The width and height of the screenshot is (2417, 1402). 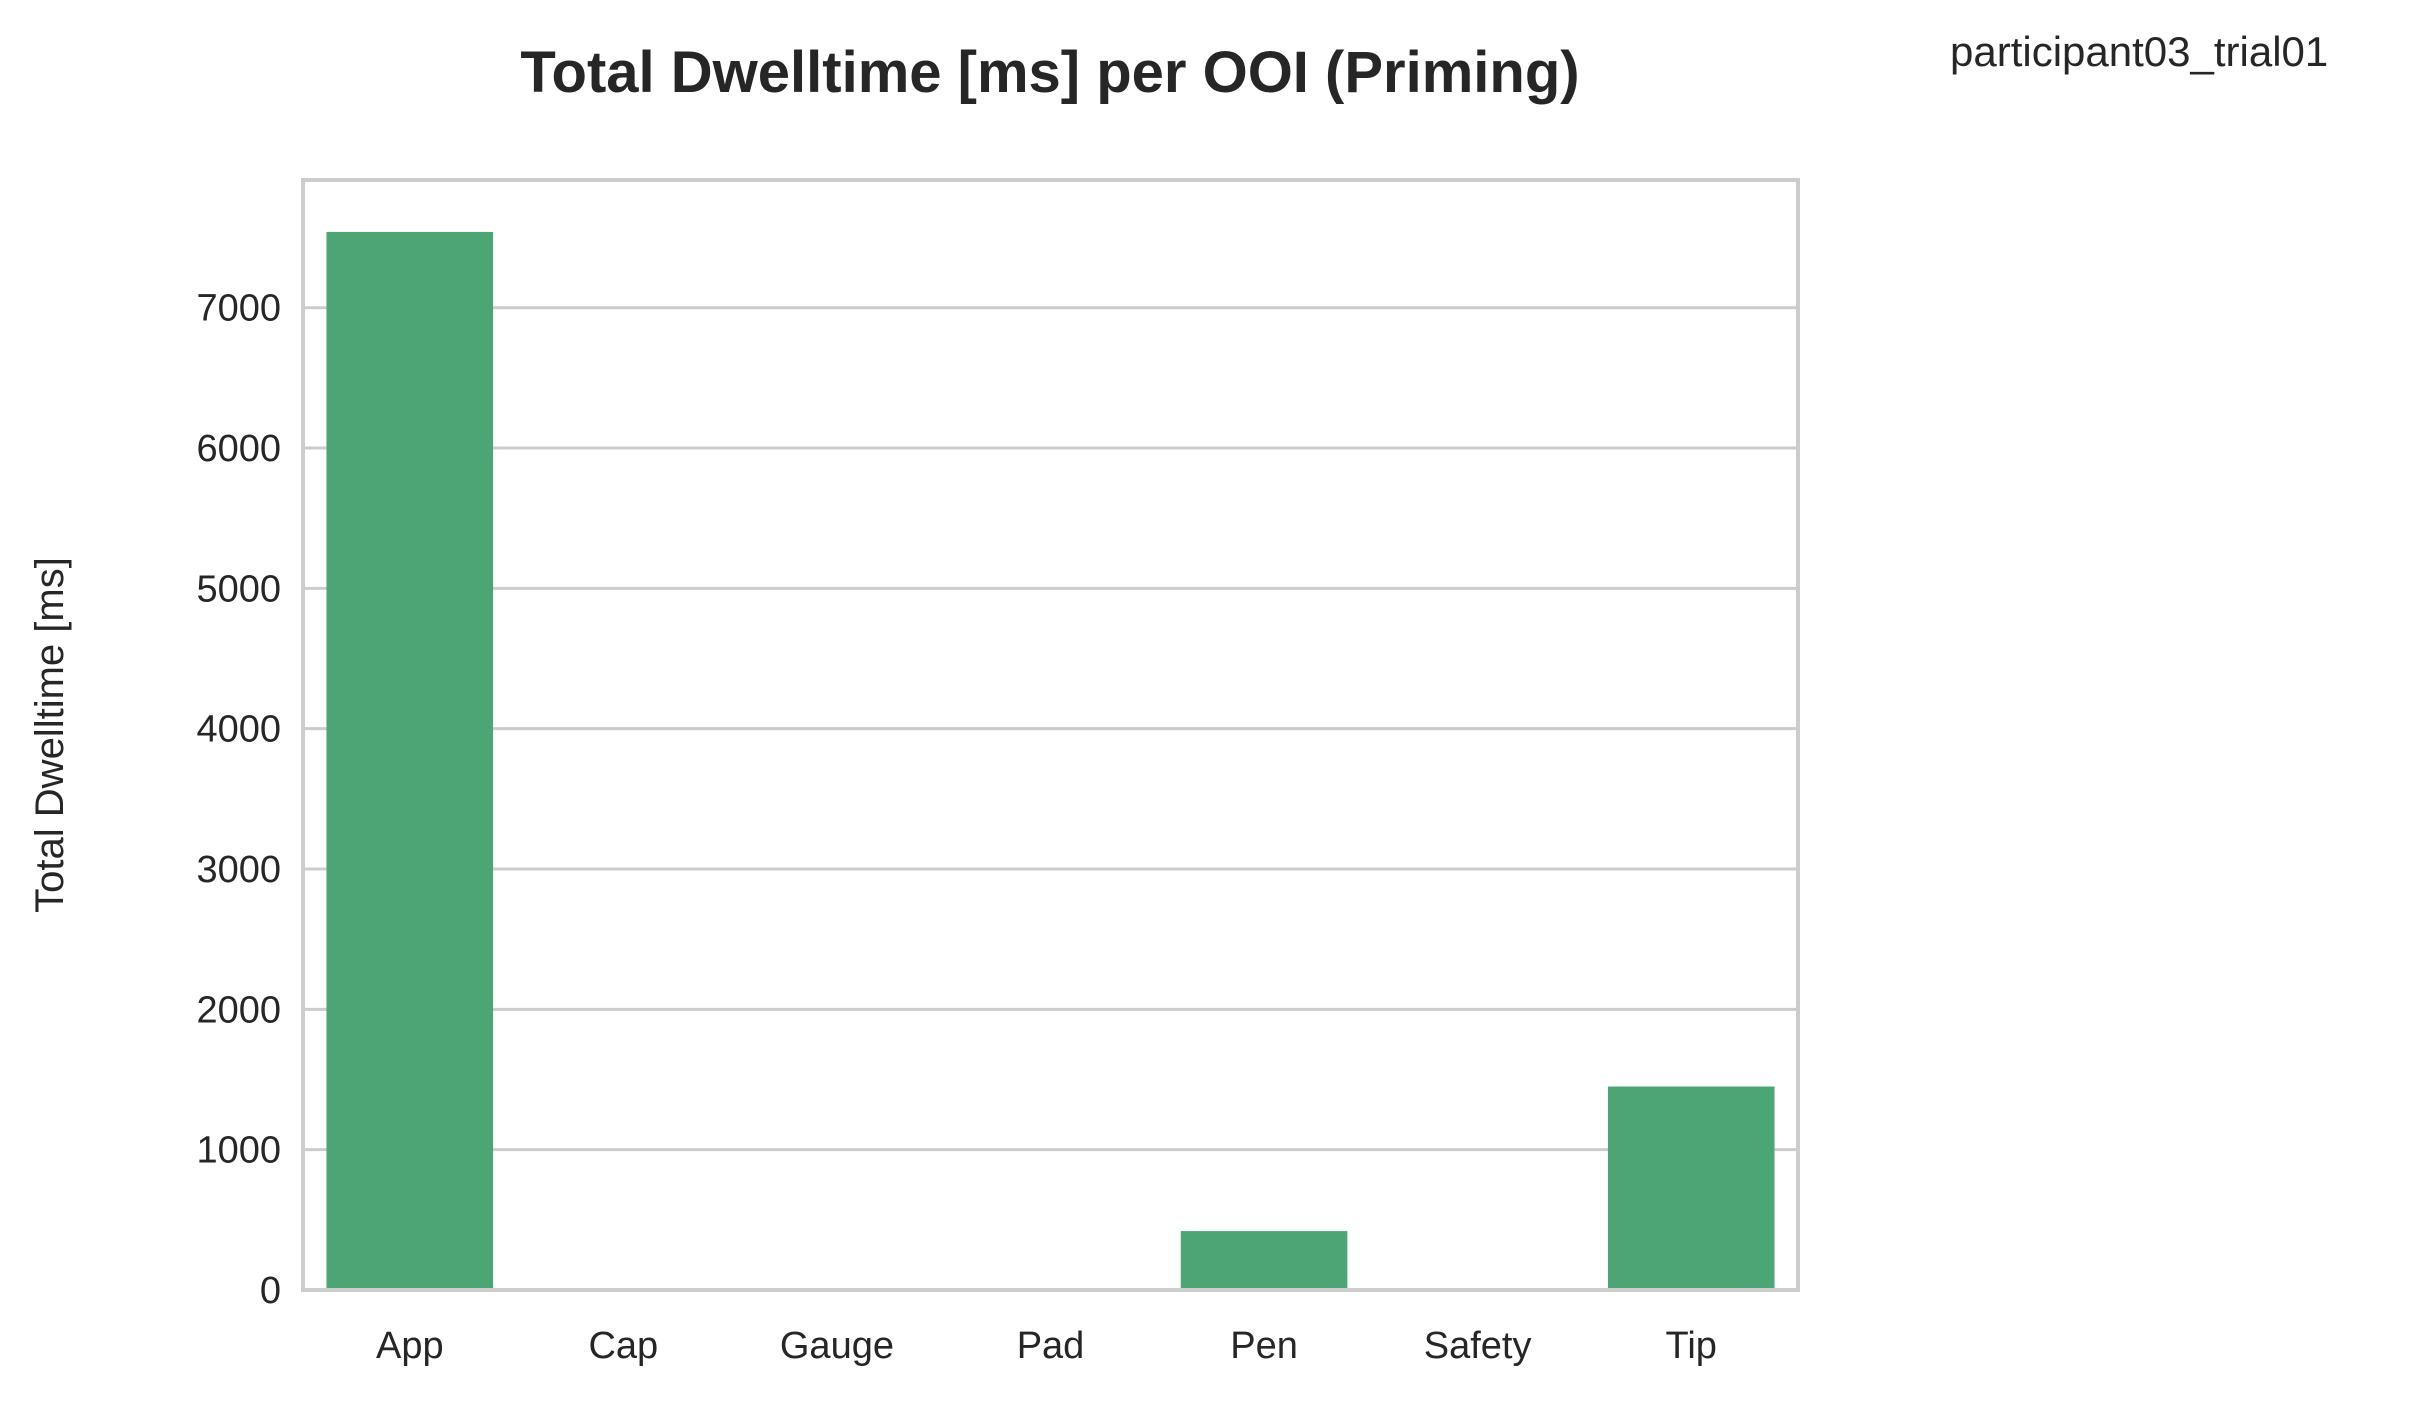 I want to click on y-tick-label: 0, so click(x=270, y=1291).